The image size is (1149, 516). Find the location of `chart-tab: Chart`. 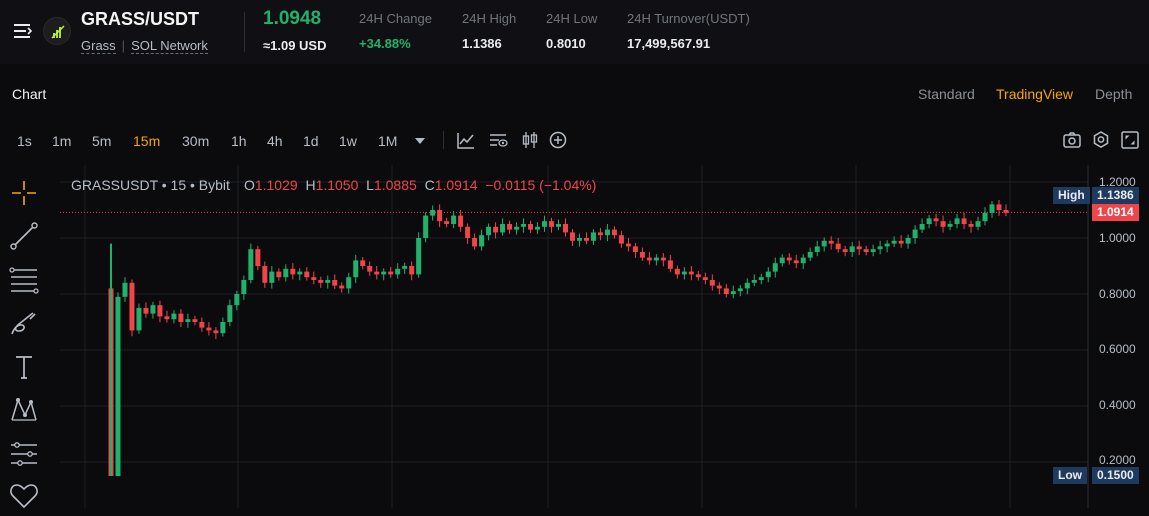

chart-tab: Chart is located at coordinates (29, 94).